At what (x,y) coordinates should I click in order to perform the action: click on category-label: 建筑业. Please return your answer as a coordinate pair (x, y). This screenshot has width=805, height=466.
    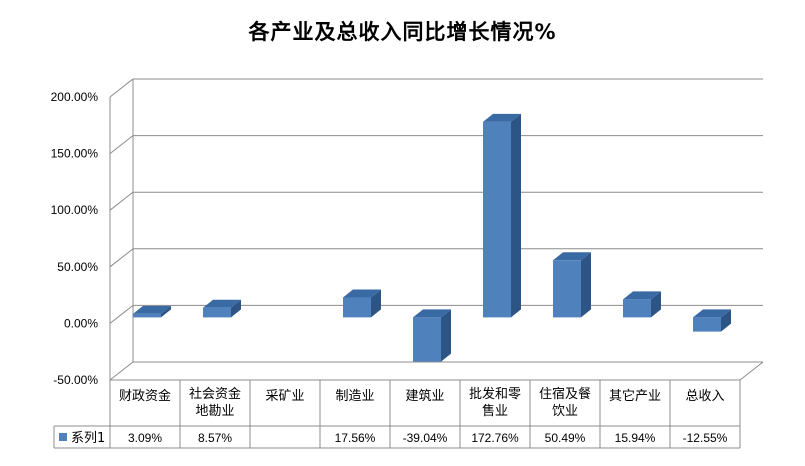
    Looking at the image, I should click on (424, 396).